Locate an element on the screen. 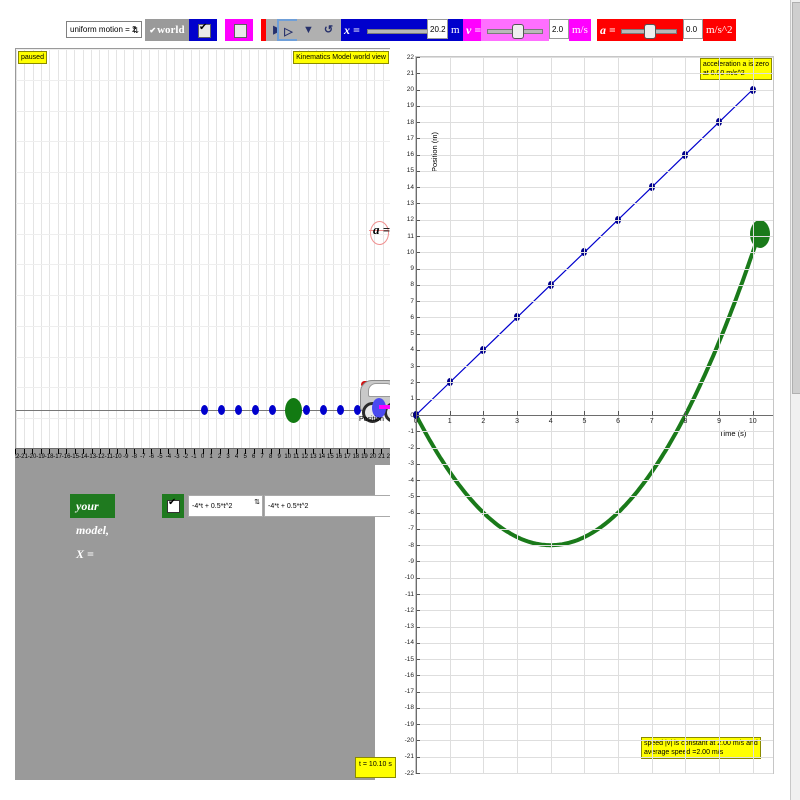 The image size is (800, 800). x-axis is located at coordinates (594, 415).